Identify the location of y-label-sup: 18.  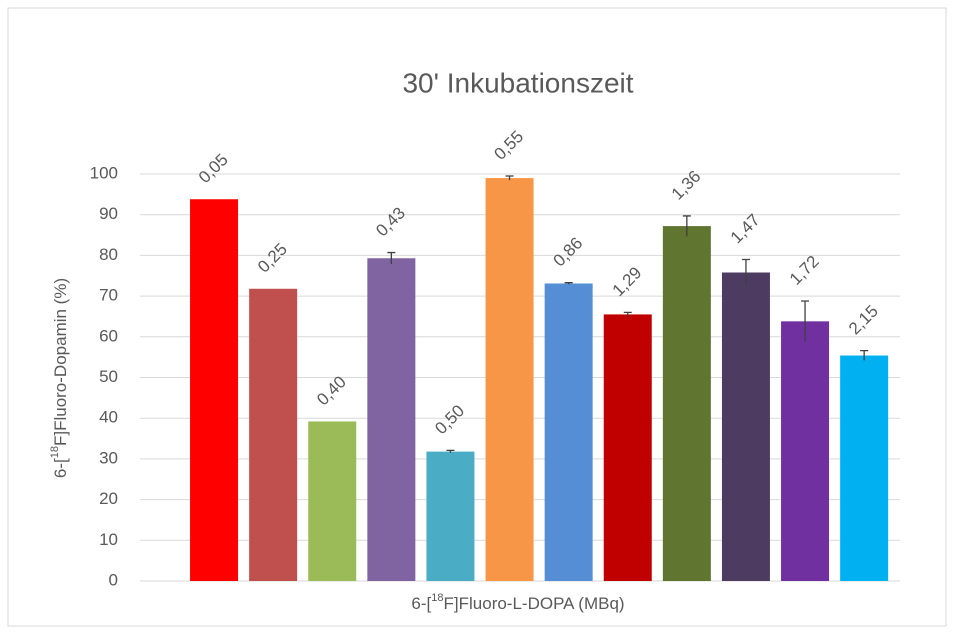
(55, 452).